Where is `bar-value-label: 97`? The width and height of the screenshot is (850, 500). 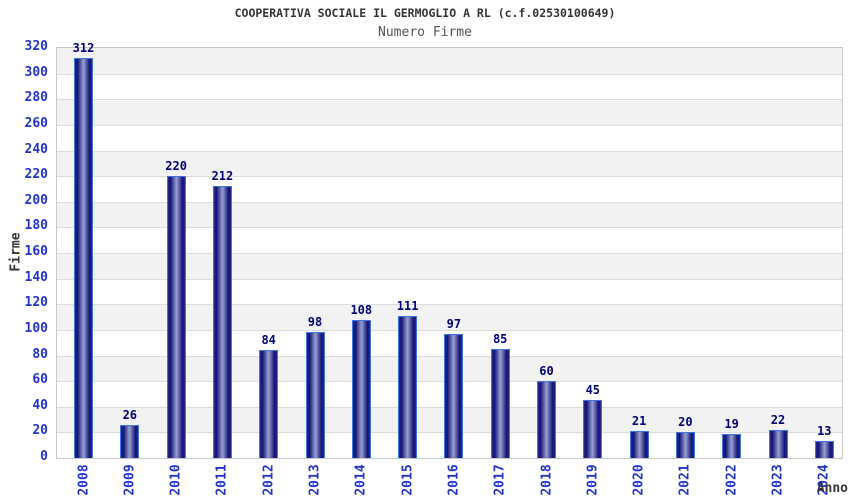
bar-value-label: 97 is located at coordinates (454, 323).